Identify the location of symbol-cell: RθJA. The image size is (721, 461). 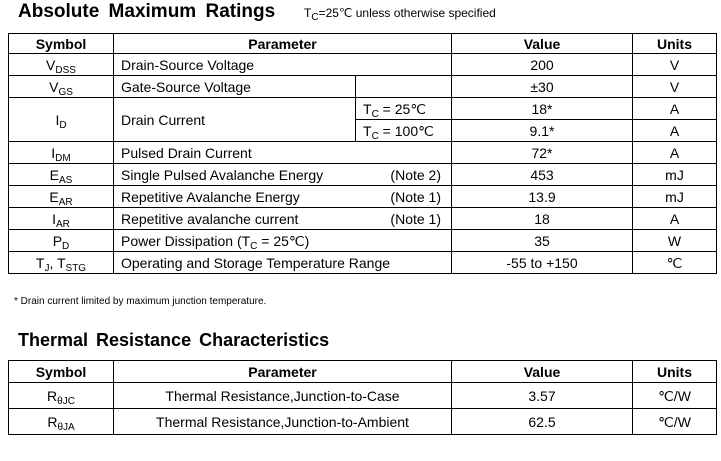
(61, 421).